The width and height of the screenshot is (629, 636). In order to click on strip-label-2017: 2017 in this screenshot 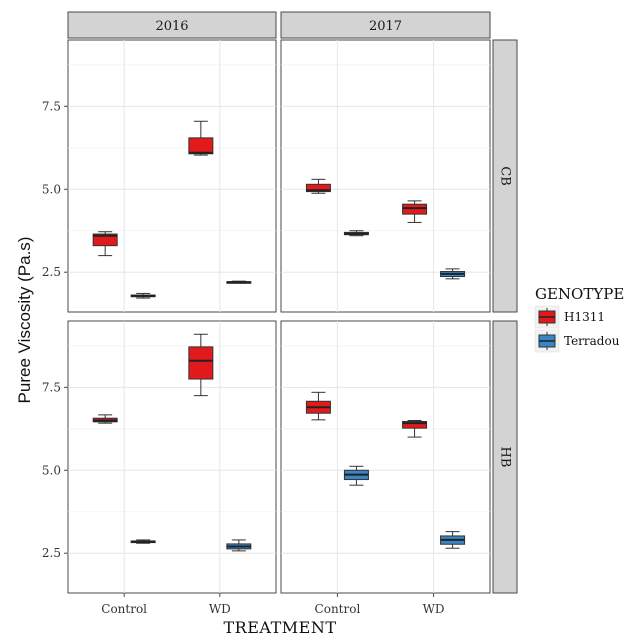, I will do `click(385, 26)`.